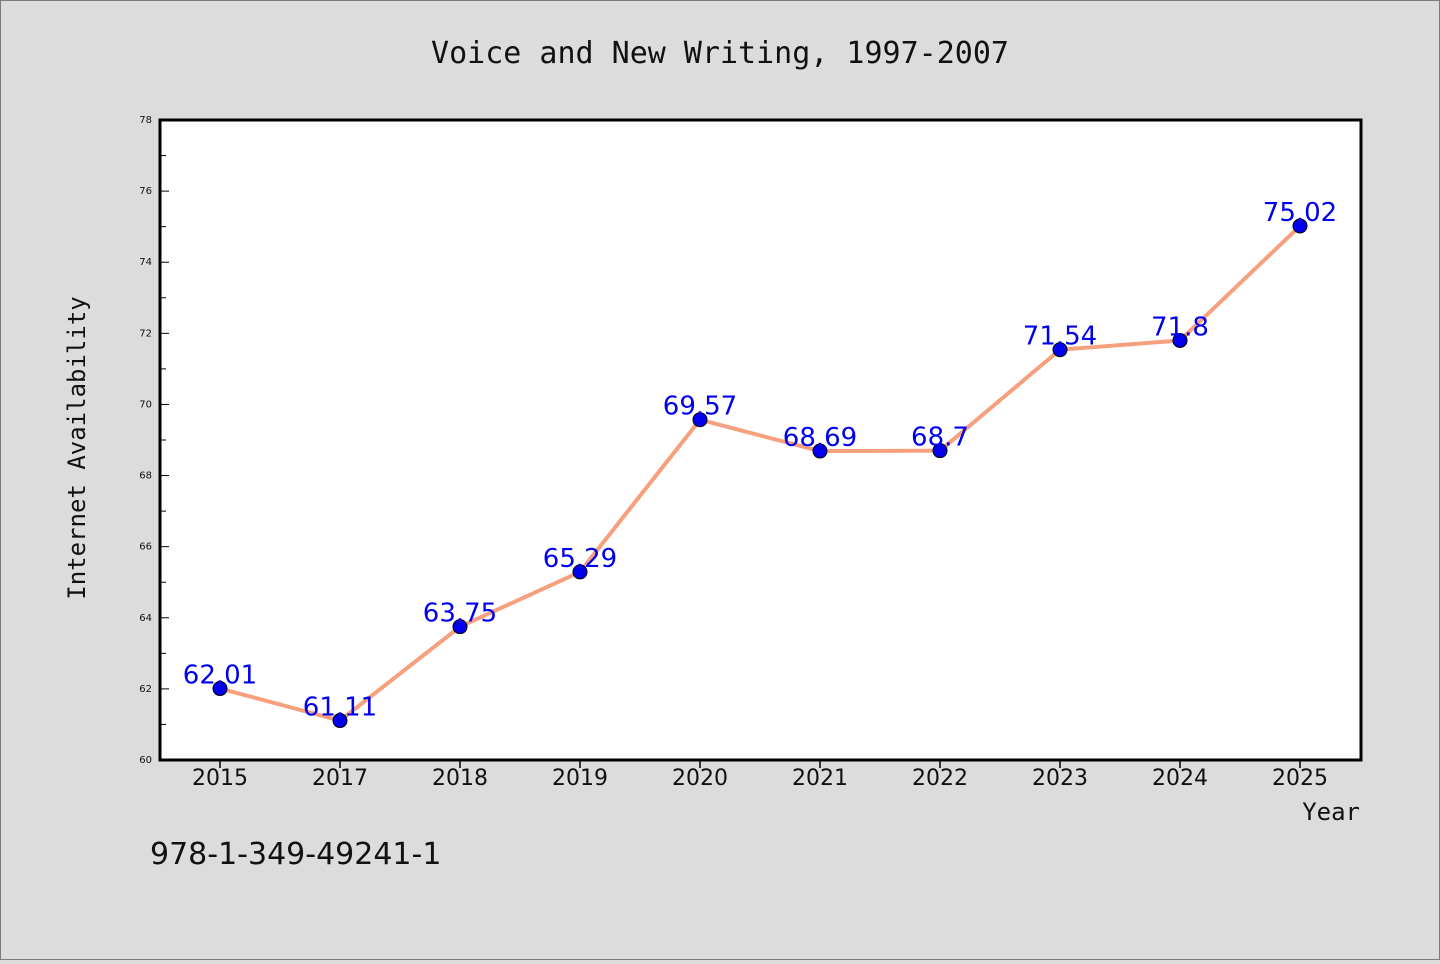 The height and width of the screenshot is (964, 1440). Describe the element at coordinates (1300, 778) in the screenshot. I see `x-tick-label: 2025` at that location.